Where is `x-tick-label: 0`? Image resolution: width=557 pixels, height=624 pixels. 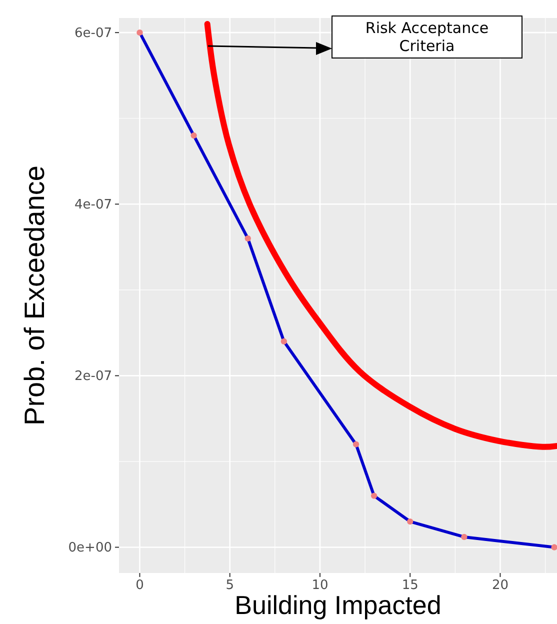 x-tick-label: 0 is located at coordinates (140, 586).